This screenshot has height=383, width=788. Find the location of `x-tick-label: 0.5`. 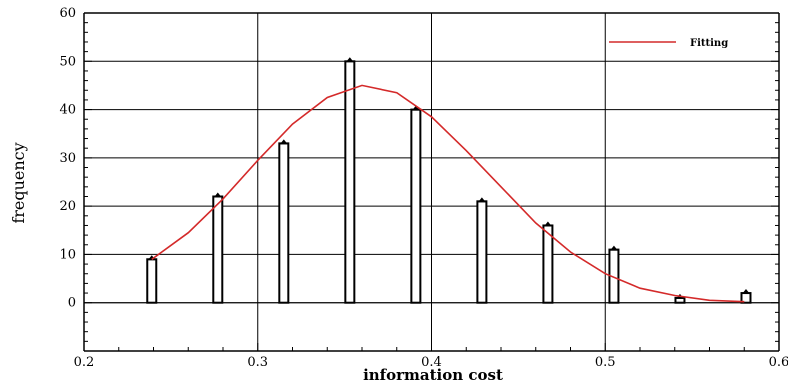

x-tick-label: 0.5 is located at coordinates (605, 362).